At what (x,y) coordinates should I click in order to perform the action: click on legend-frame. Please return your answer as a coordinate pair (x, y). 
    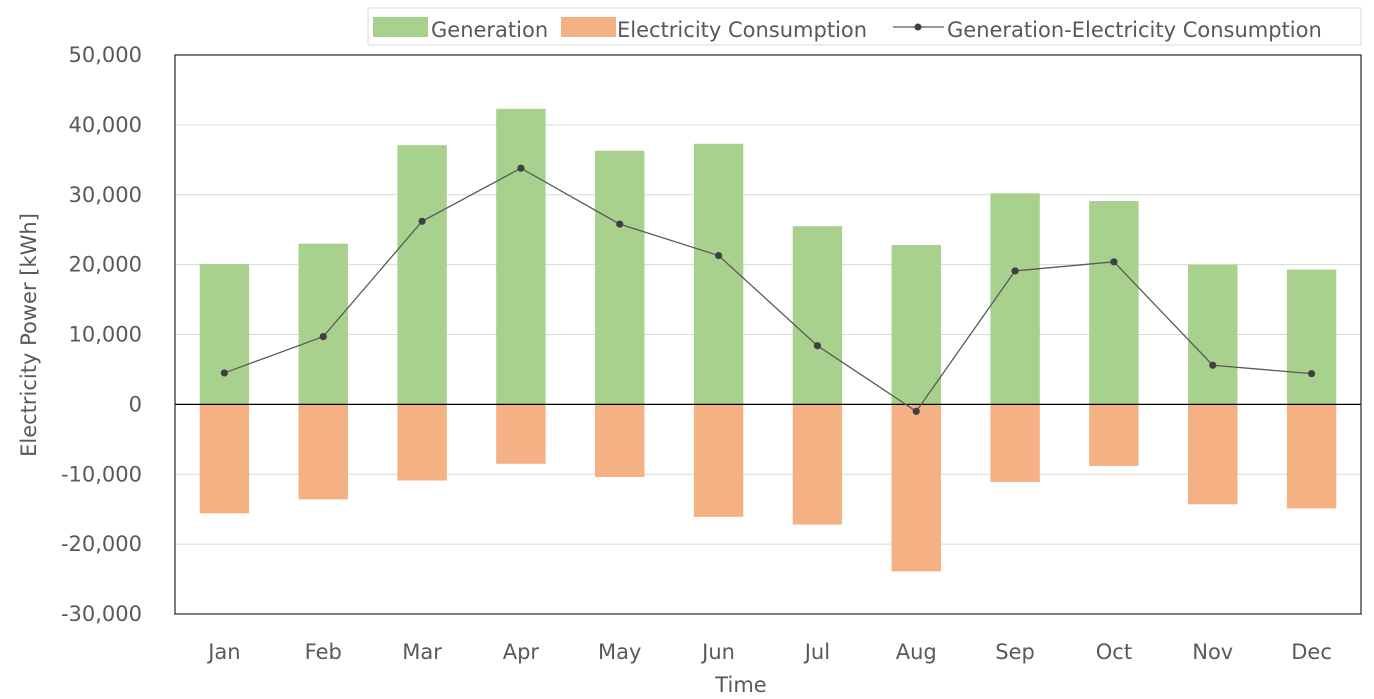
    Looking at the image, I should click on (864, 26).